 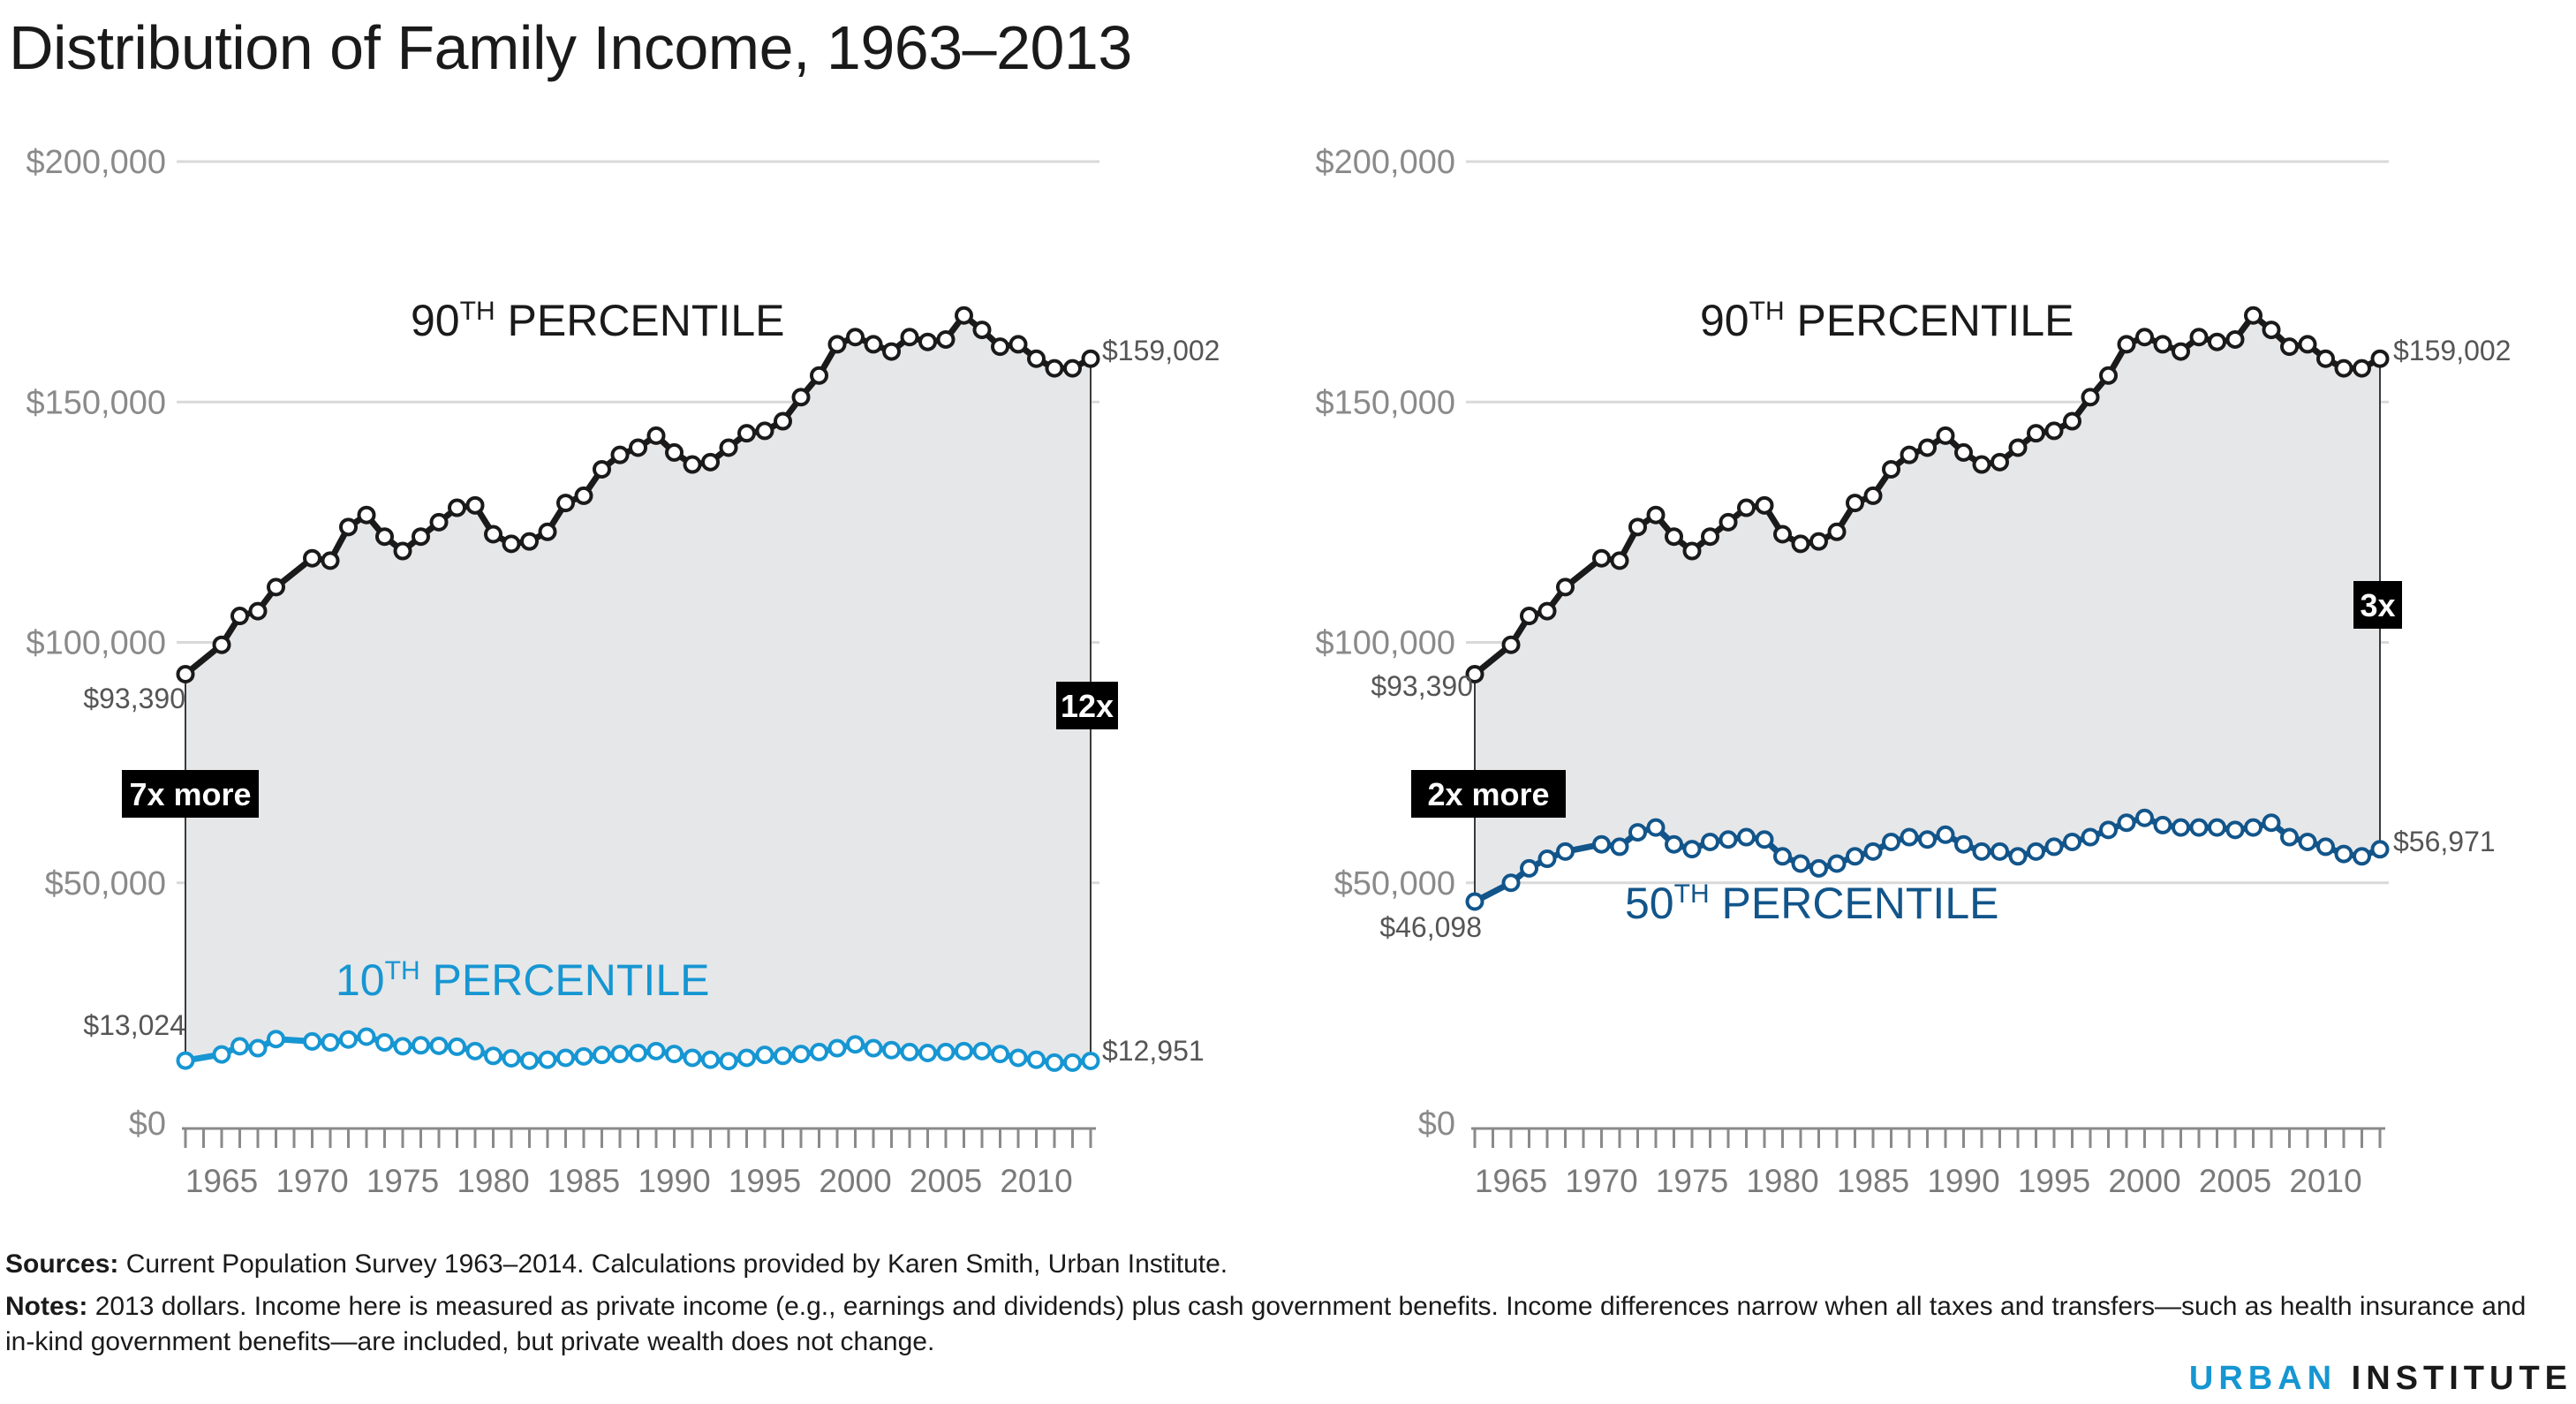 I want to click on start-value-label: $13,024, so click(x=134, y=1025).